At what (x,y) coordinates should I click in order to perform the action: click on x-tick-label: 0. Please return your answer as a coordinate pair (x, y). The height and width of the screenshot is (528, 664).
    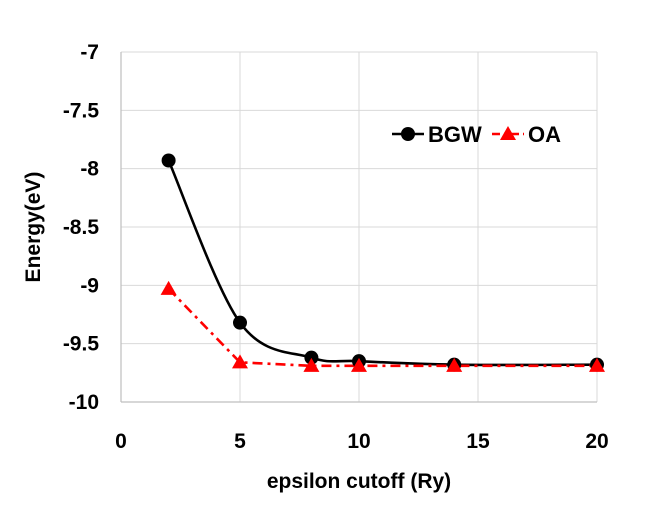
    Looking at the image, I should click on (121, 441).